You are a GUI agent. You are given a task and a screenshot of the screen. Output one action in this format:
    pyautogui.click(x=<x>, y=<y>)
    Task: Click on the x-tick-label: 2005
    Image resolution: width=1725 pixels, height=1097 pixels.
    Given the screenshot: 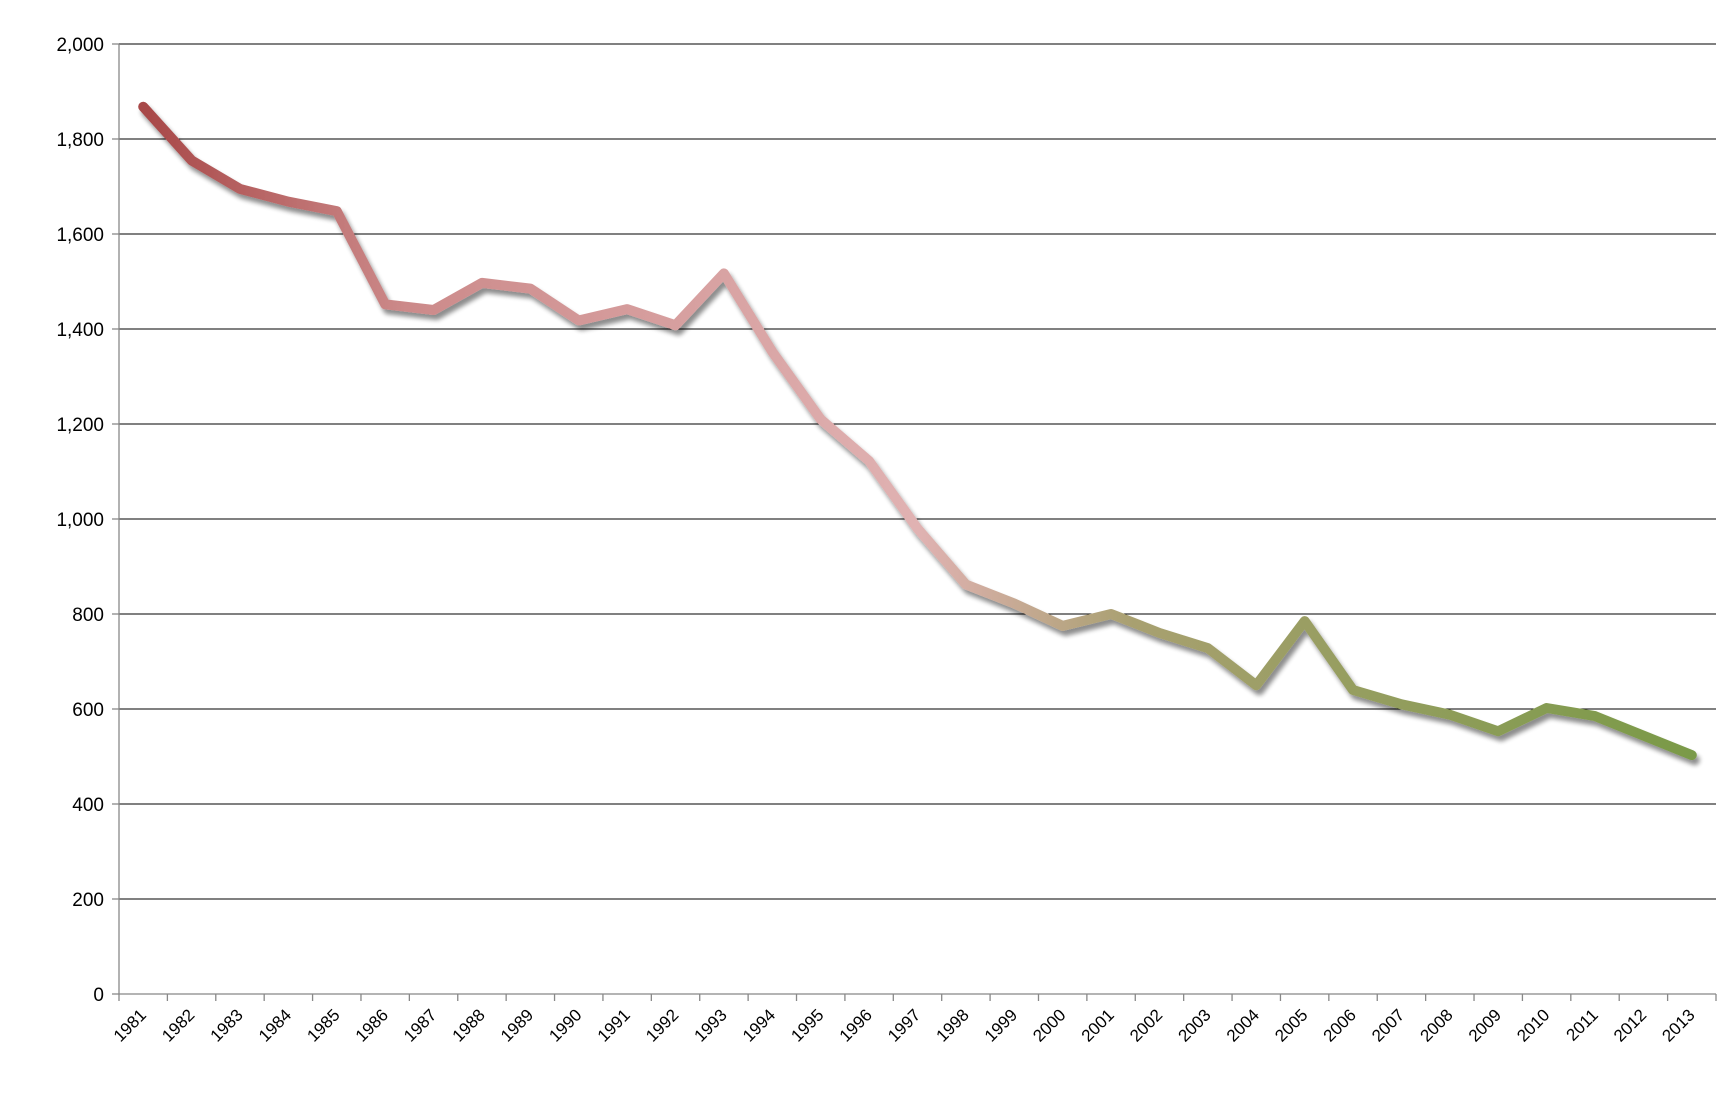 What is the action you would take?
    pyautogui.click(x=1291, y=1025)
    